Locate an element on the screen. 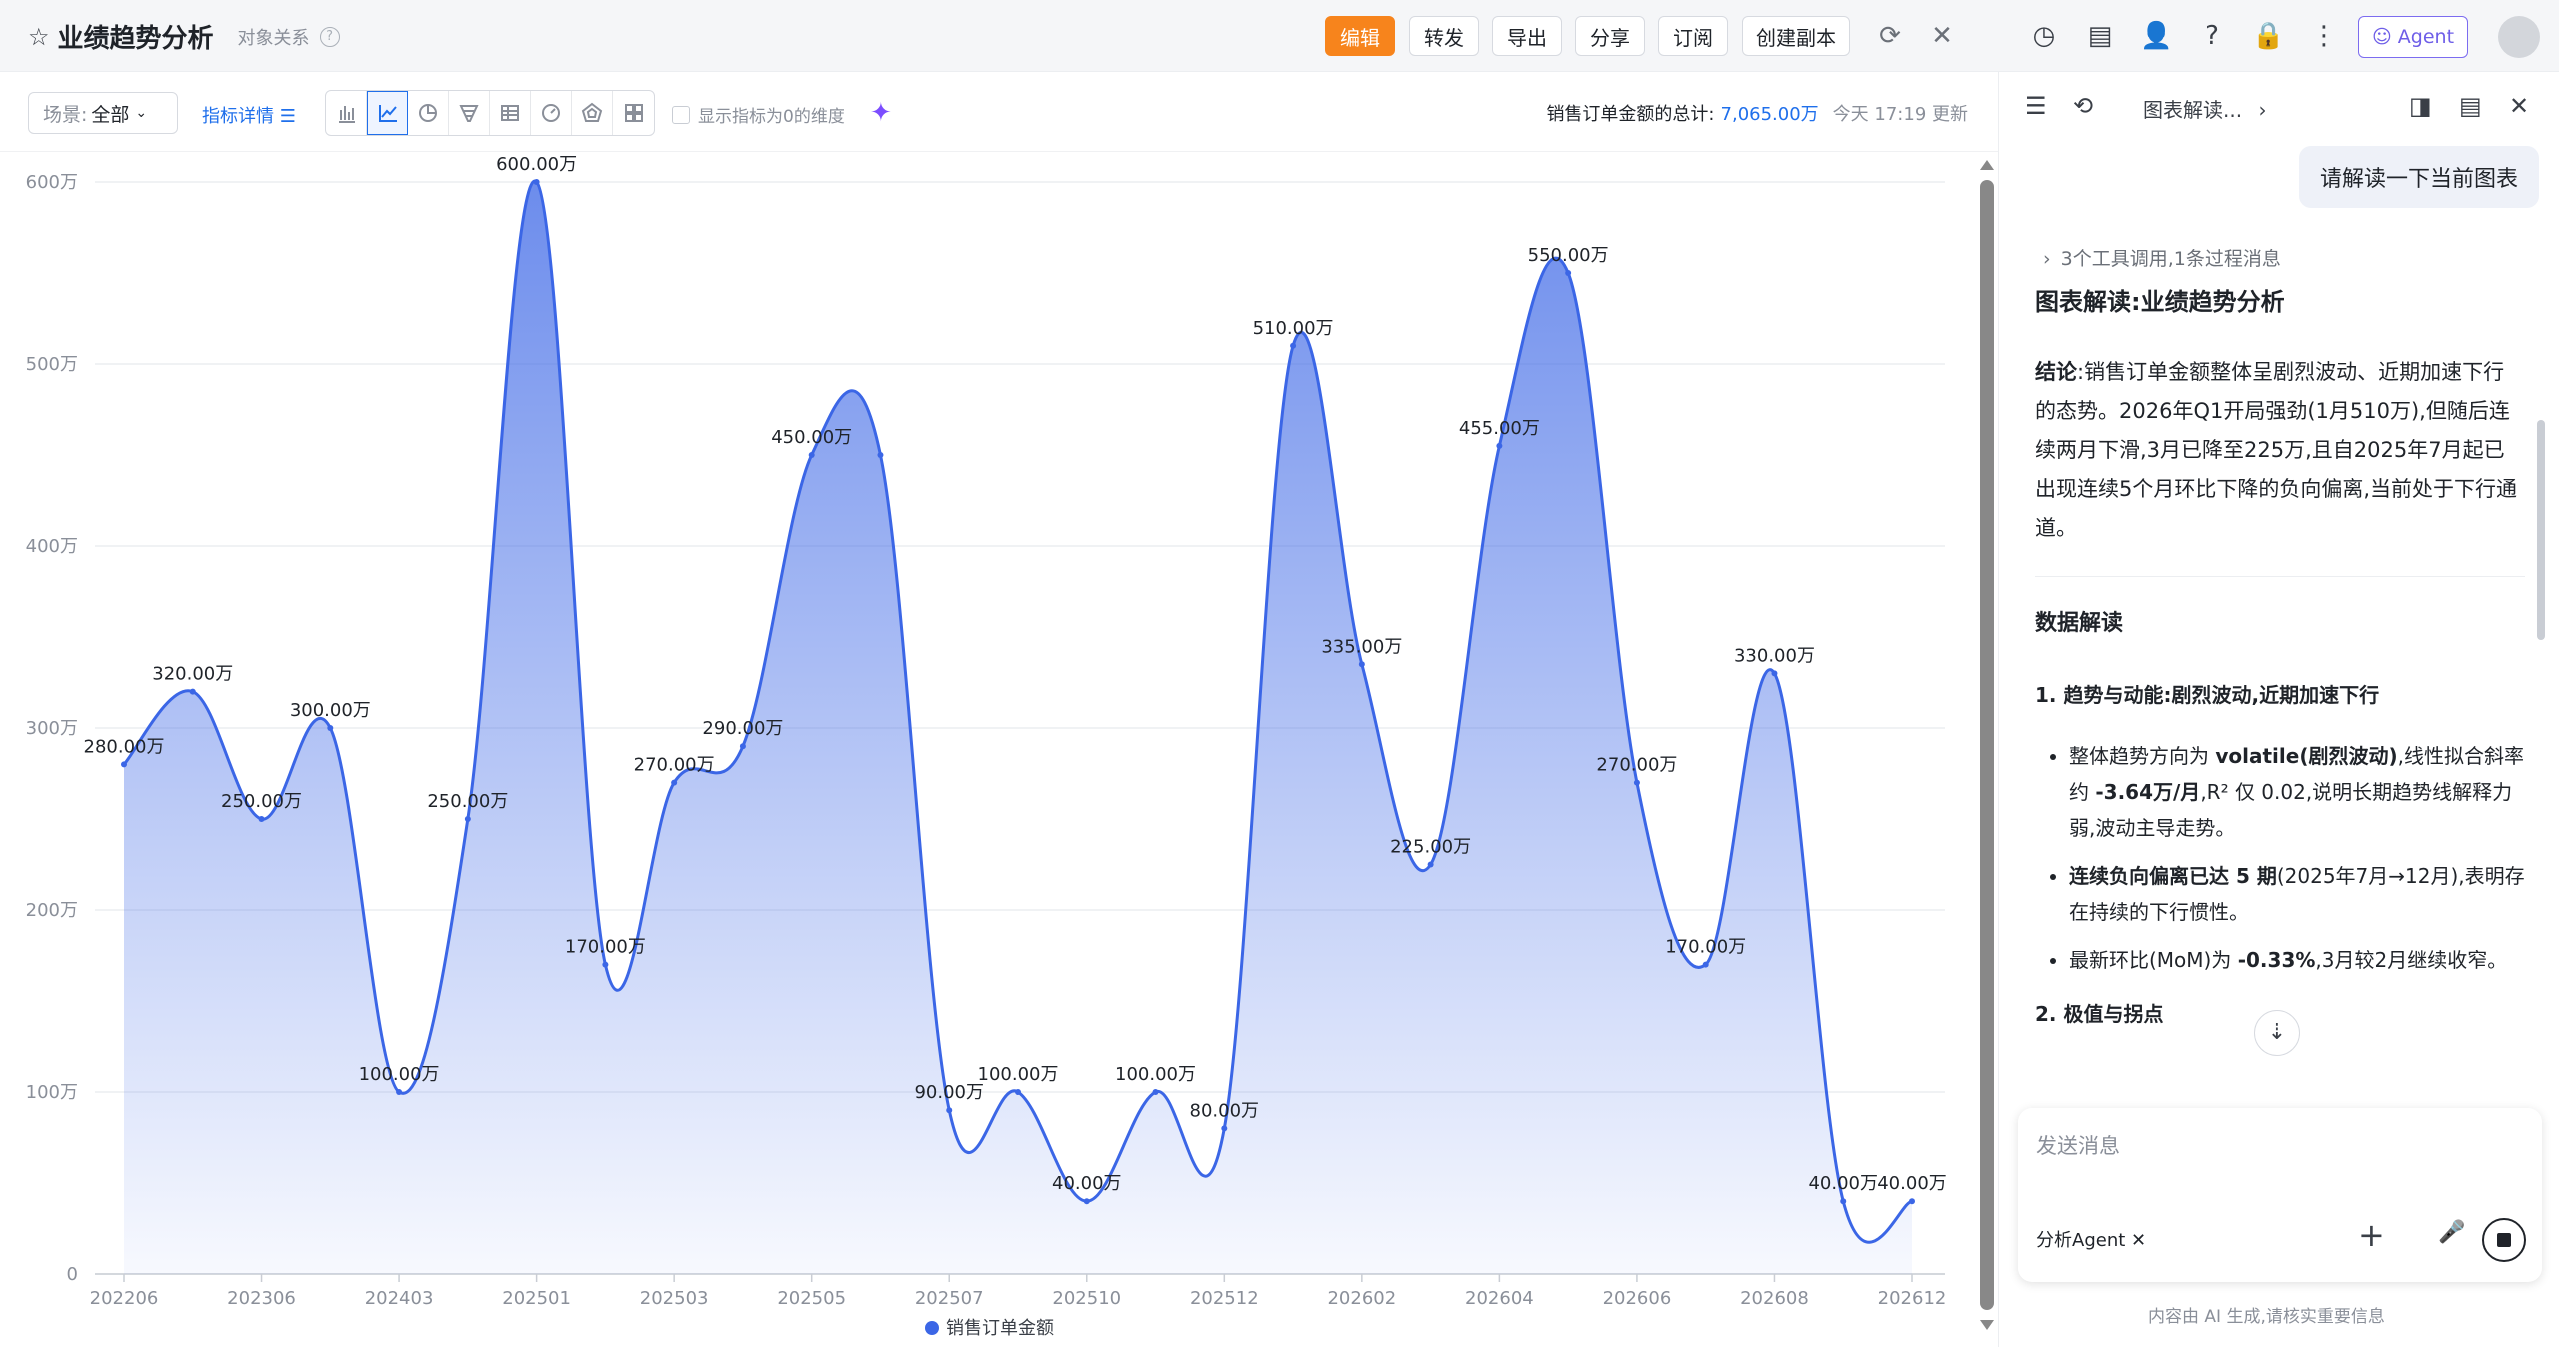  create-copy-button: 创建副本 is located at coordinates (1796, 36).